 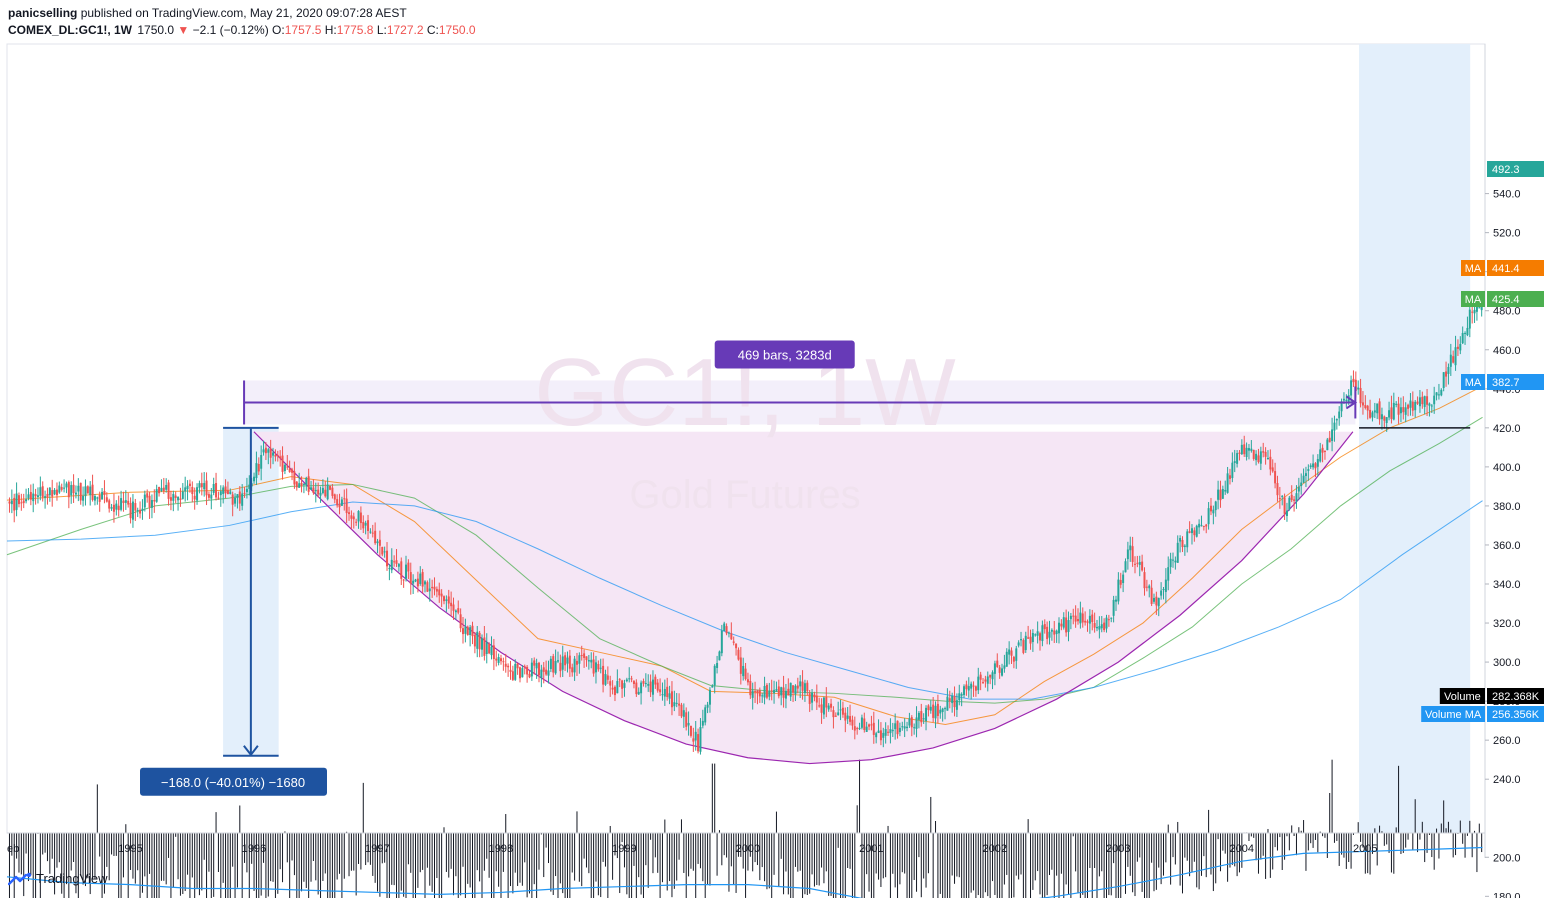 I want to click on tradingview-footer: TradingView, so click(x=58, y=878).